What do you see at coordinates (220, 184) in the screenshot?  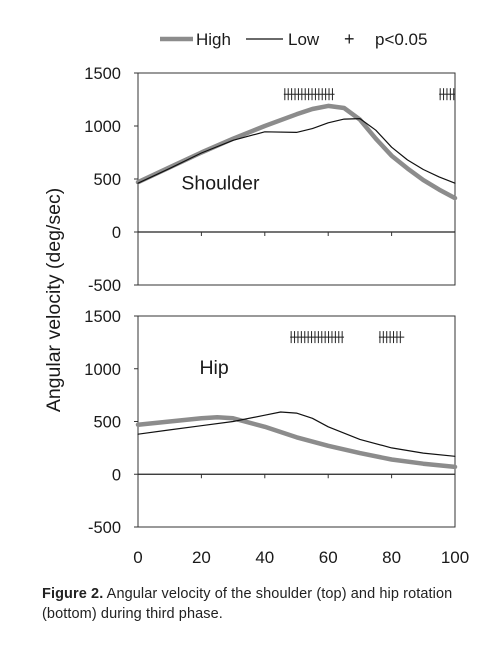 I see `panel-annotation: Shoulder` at bounding box center [220, 184].